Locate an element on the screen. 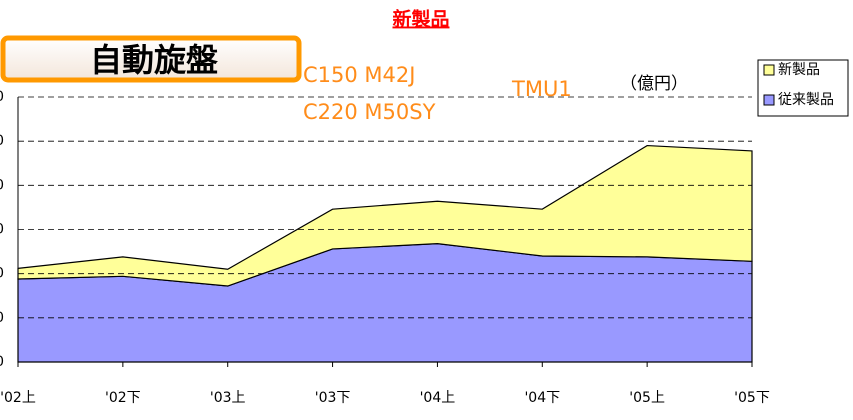 This screenshot has height=420, width=853. y-tick-label: 200 is located at coordinates (2, 185).